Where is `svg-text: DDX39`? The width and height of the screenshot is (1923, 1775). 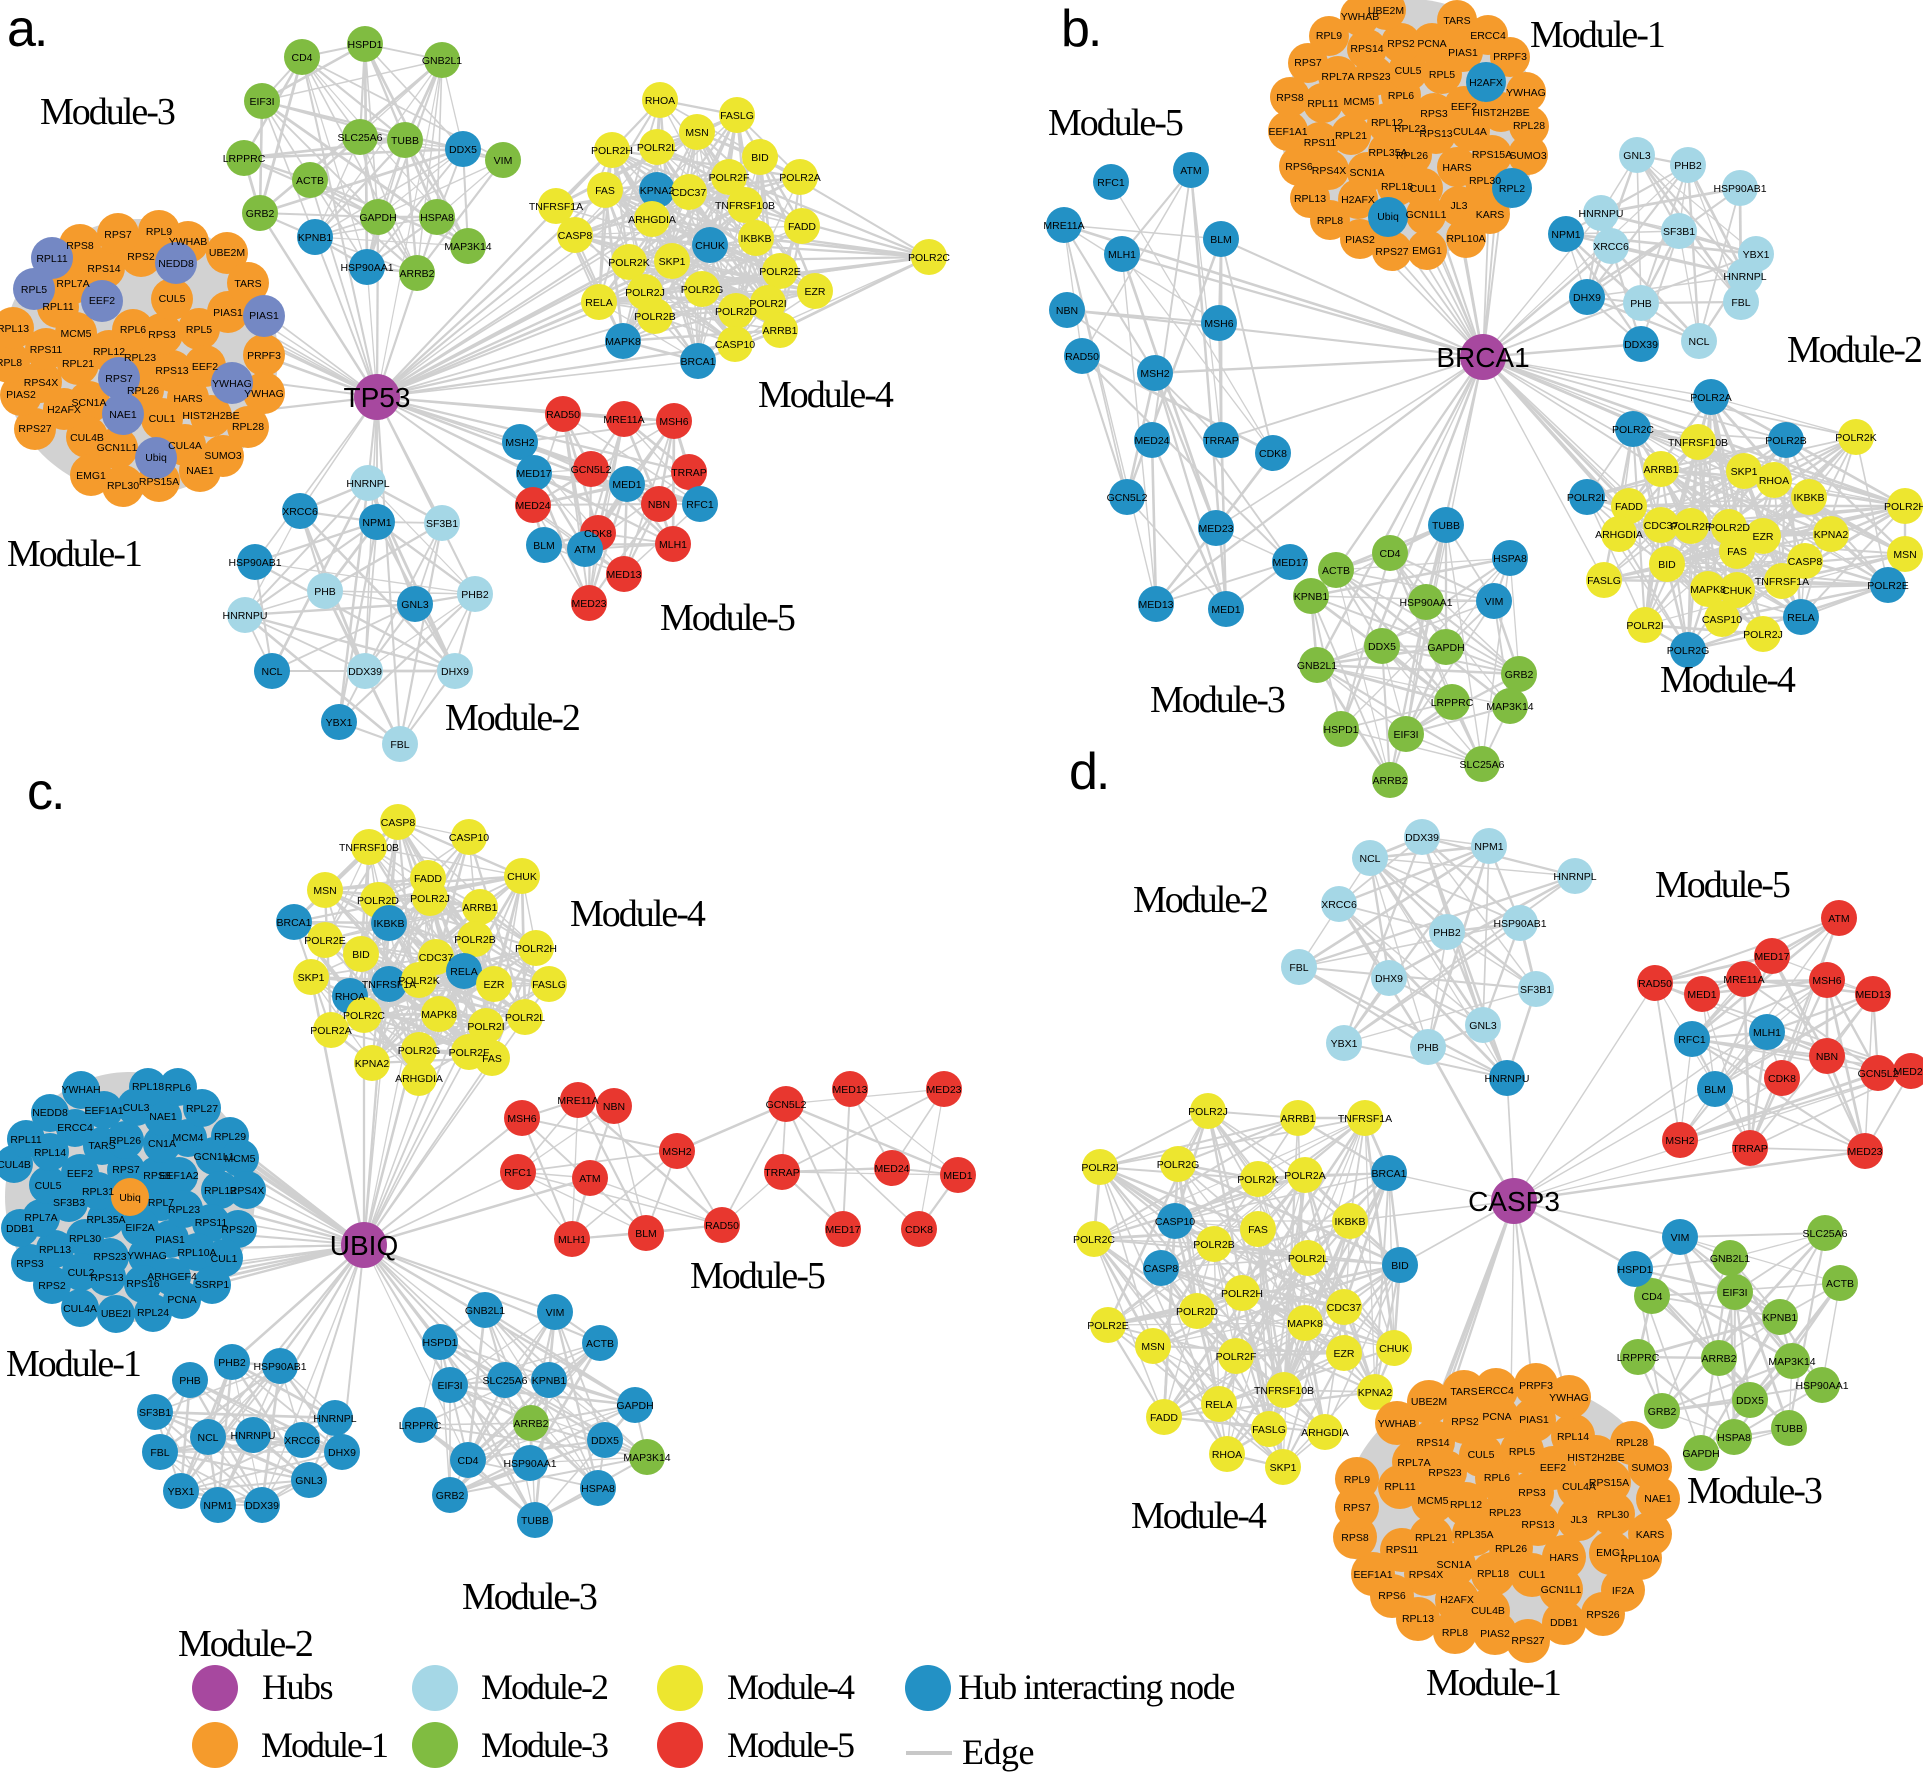
svg-text: DDX39 is located at coordinates (365, 672).